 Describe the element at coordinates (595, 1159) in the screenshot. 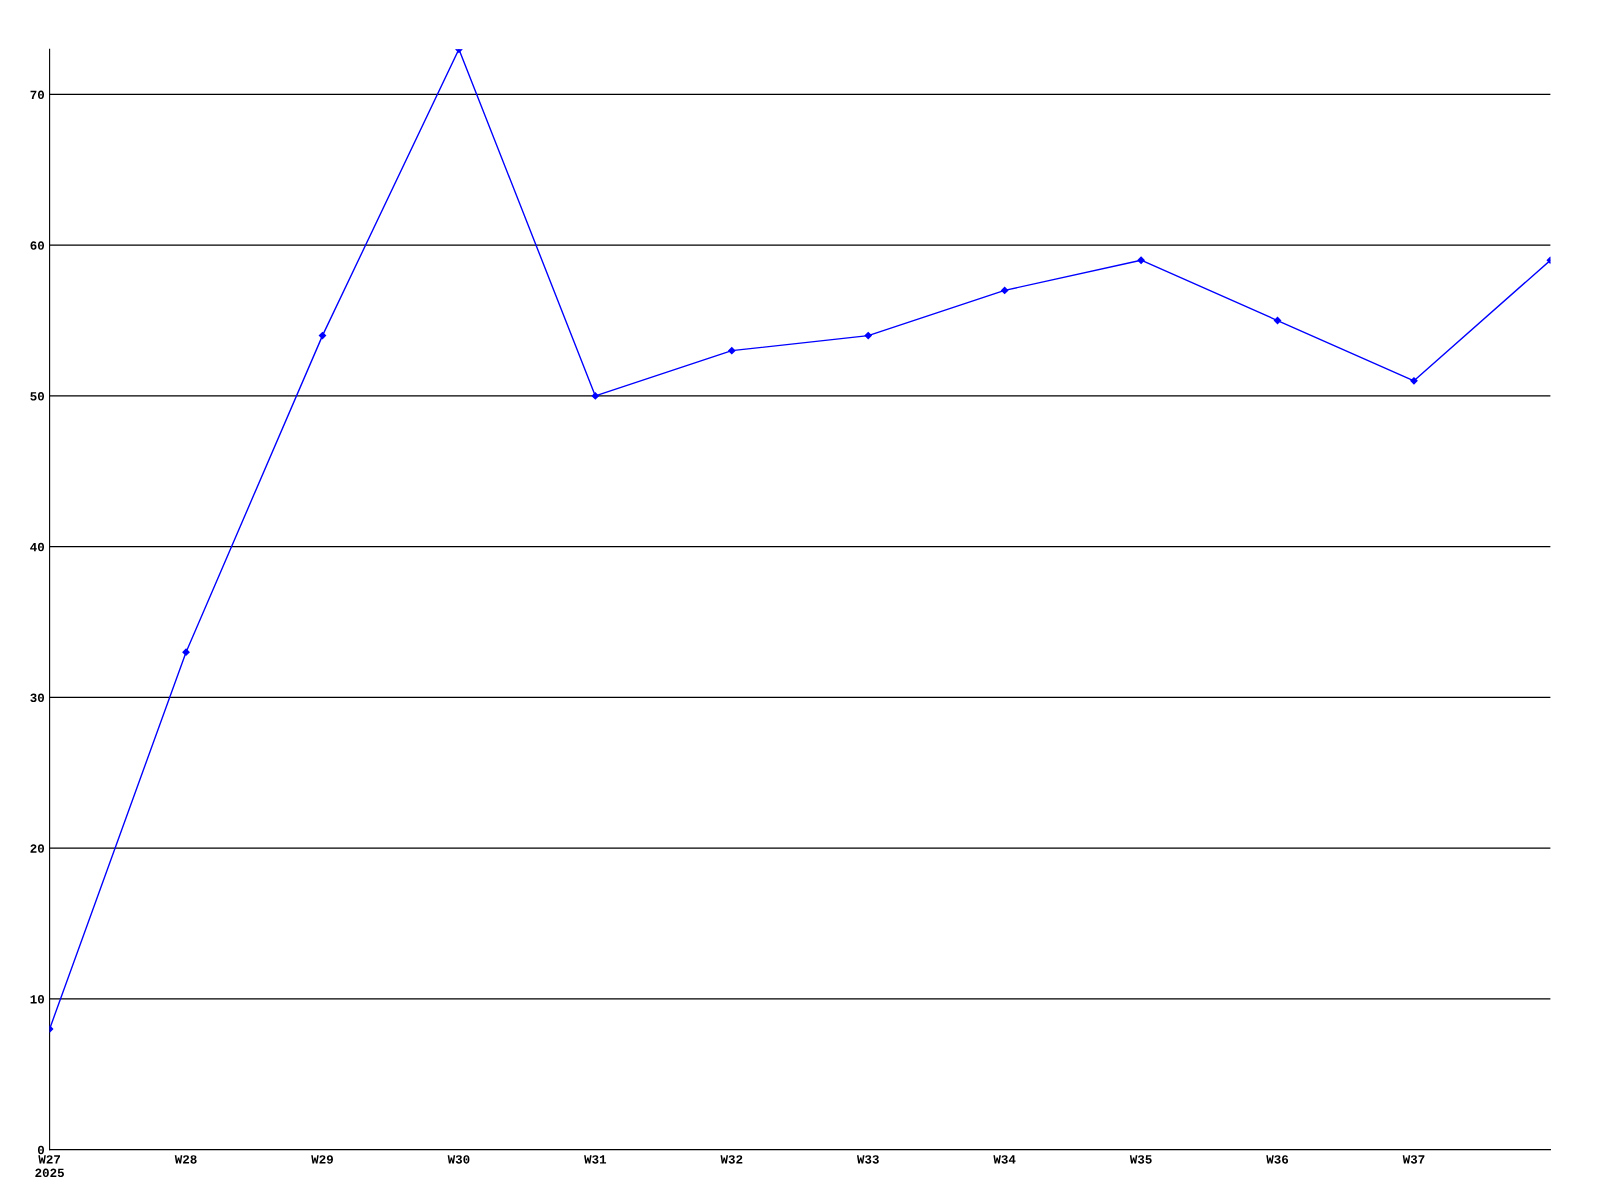

I see `x-tick-label: W31` at that location.